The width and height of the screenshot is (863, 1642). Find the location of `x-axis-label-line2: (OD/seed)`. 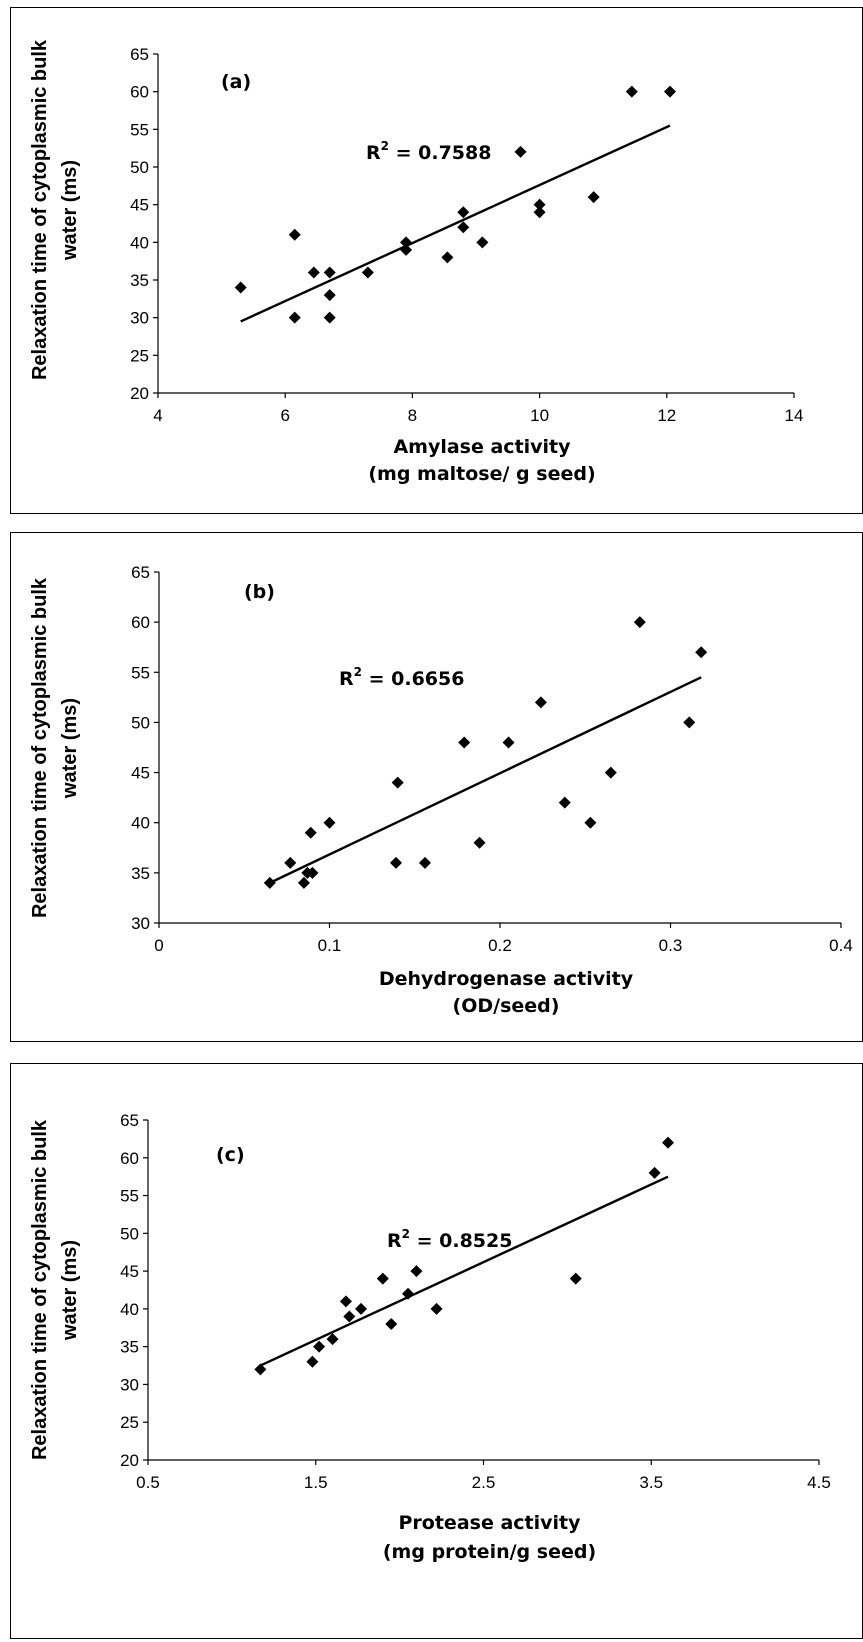

x-axis-label-line2: (OD/seed) is located at coordinates (506, 1006).